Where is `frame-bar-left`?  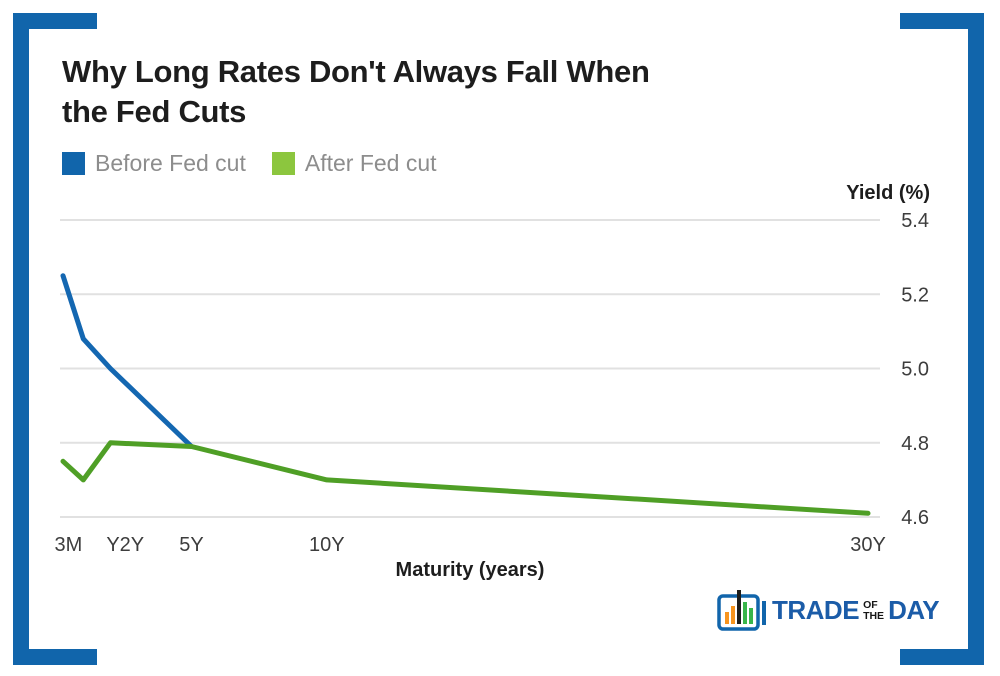 frame-bar-left is located at coordinates (21, 339).